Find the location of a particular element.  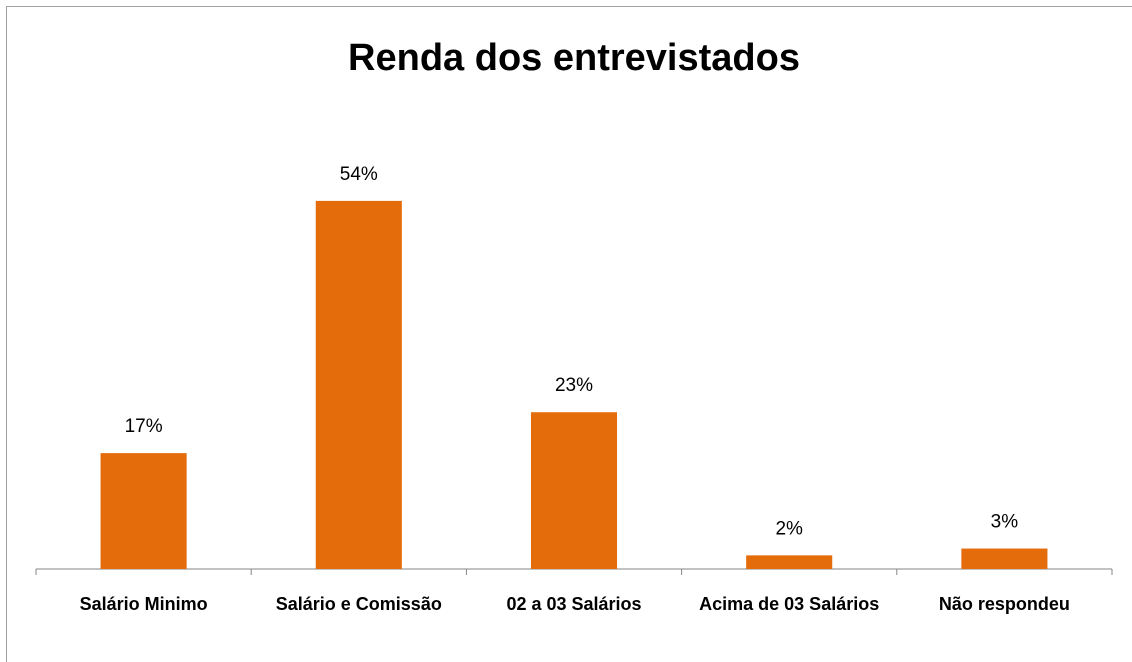

chart-title: Renda dos entrevistados is located at coordinates (574, 58).